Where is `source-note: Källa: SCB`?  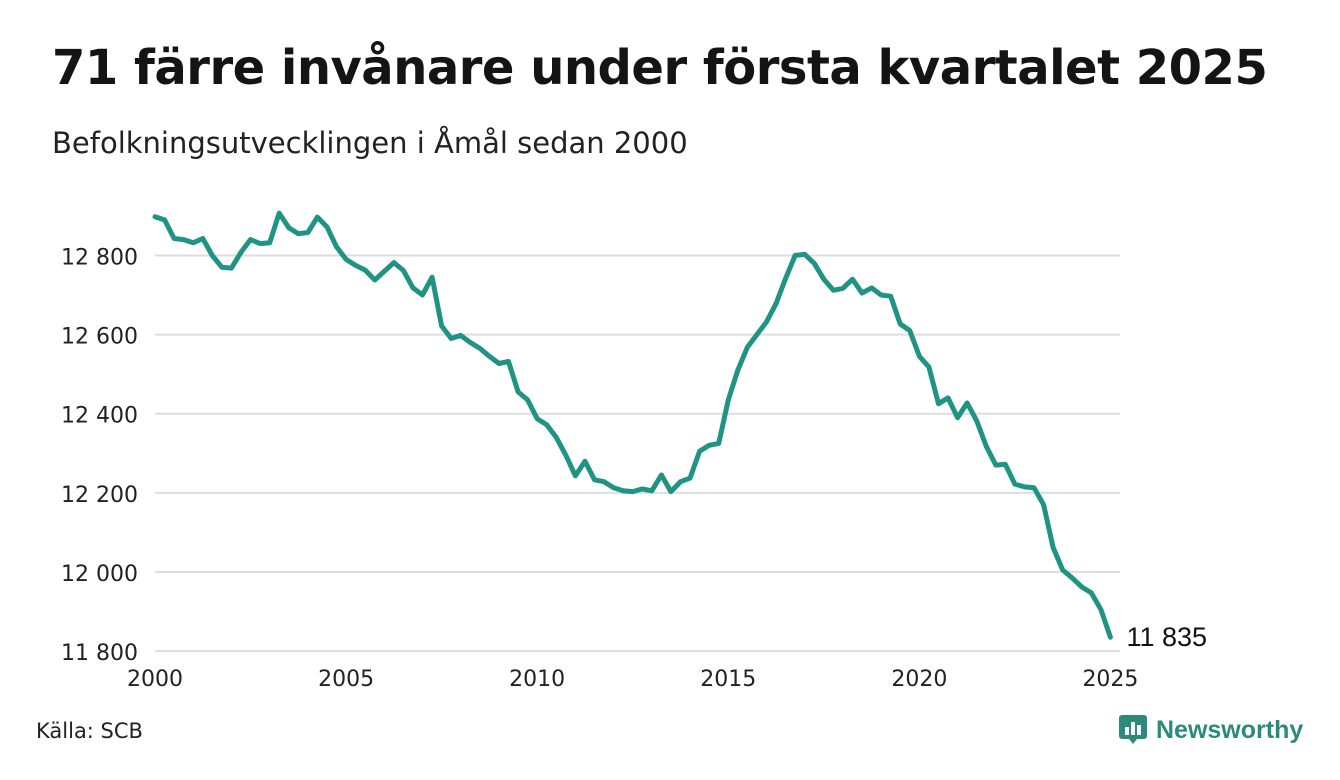
source-note: Källa: SCB is located at coordinates (89, 731).